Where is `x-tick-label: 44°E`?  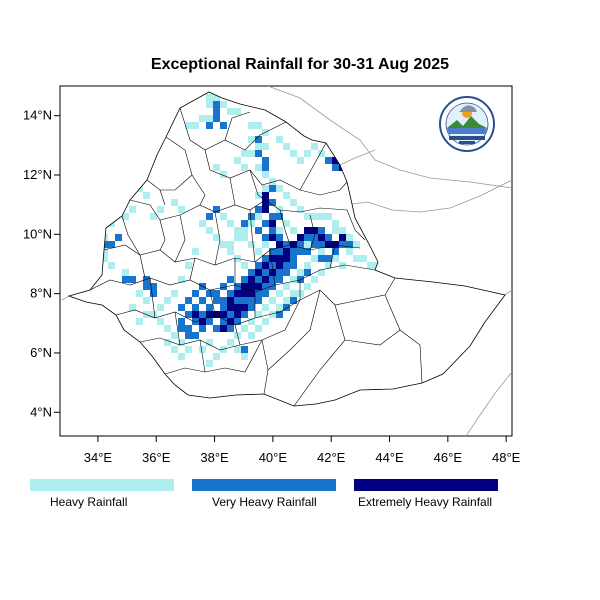 x-tick-label: 44°E is located at coordinates (389, 457).